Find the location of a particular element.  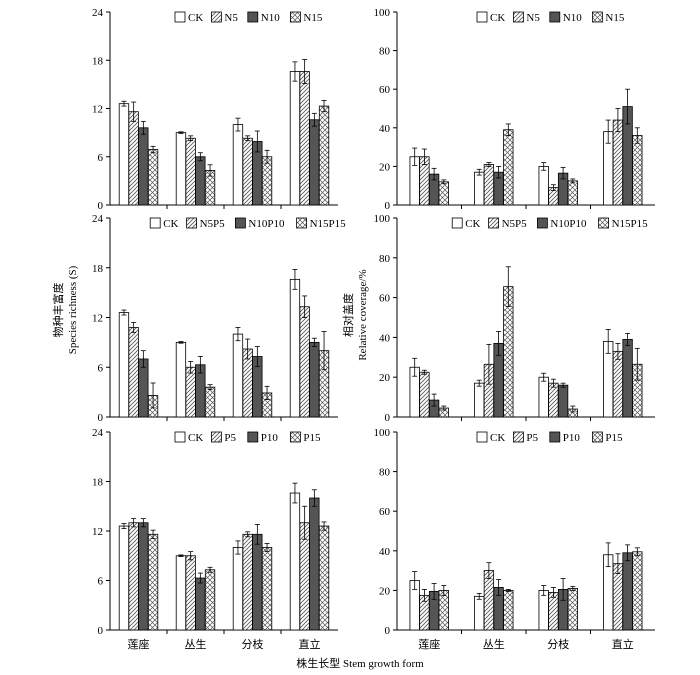

legend: CK N5 N10 N15 is located at coordinates (550, 17).